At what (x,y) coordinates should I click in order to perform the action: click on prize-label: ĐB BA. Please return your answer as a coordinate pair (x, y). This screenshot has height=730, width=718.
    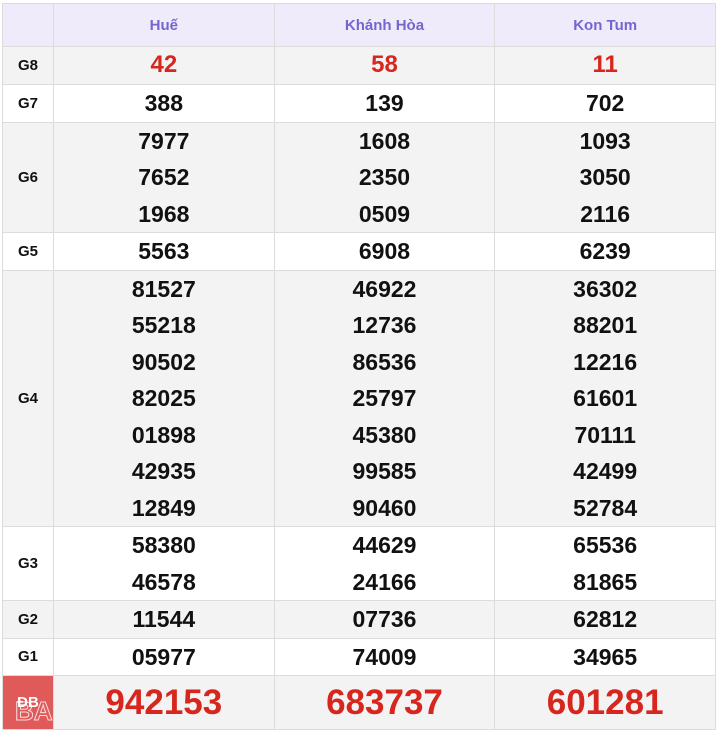
    Looking at the image, I should click on (28, 702).